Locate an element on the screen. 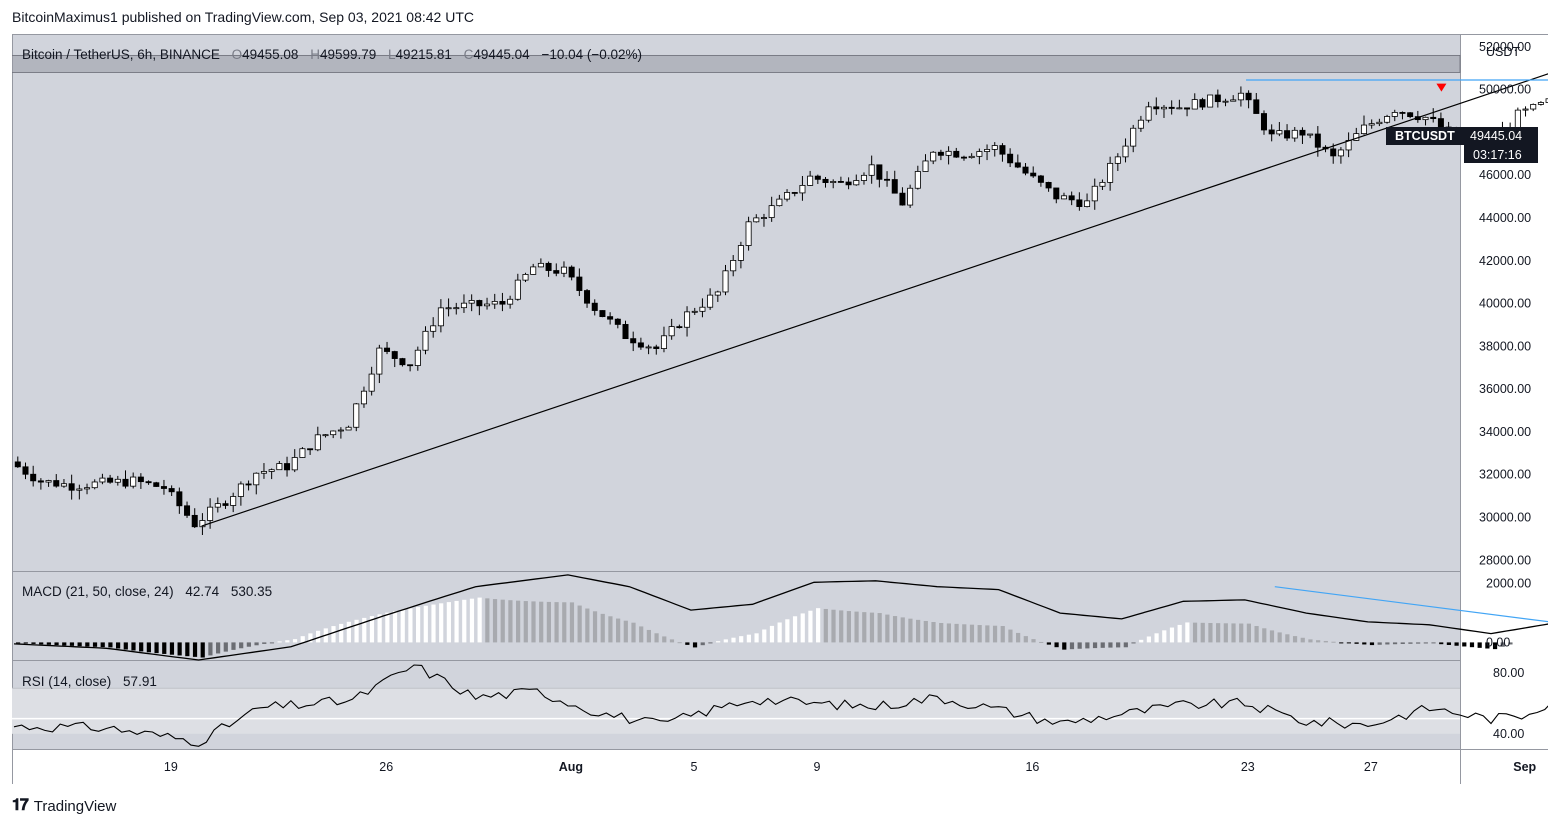 The height and width of the screenshot is (827, 1561). macd-tick: 0.00 is located at coordinates (1498, 642).